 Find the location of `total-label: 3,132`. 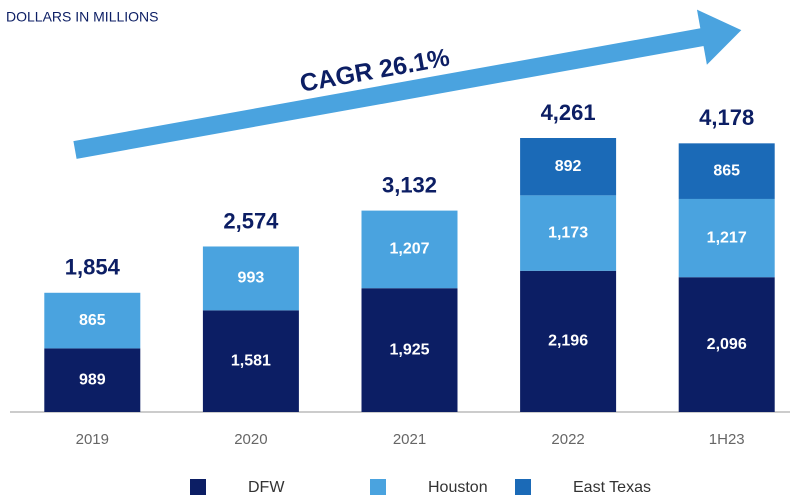

total-label: 3,132 is located at coordinates (409, 184).